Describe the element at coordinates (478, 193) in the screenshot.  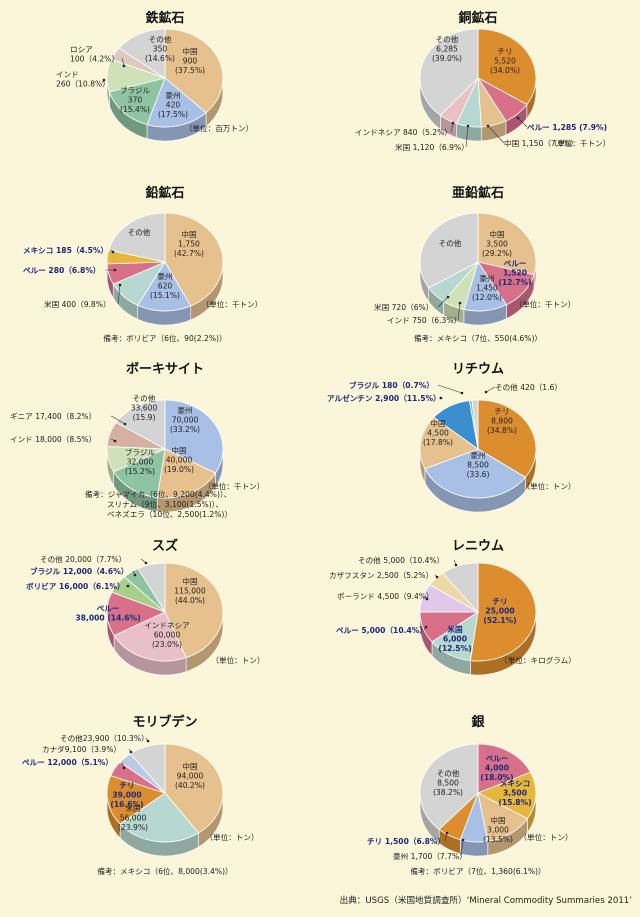
I see `chart-title: 亜鉛鉱石` at that location.